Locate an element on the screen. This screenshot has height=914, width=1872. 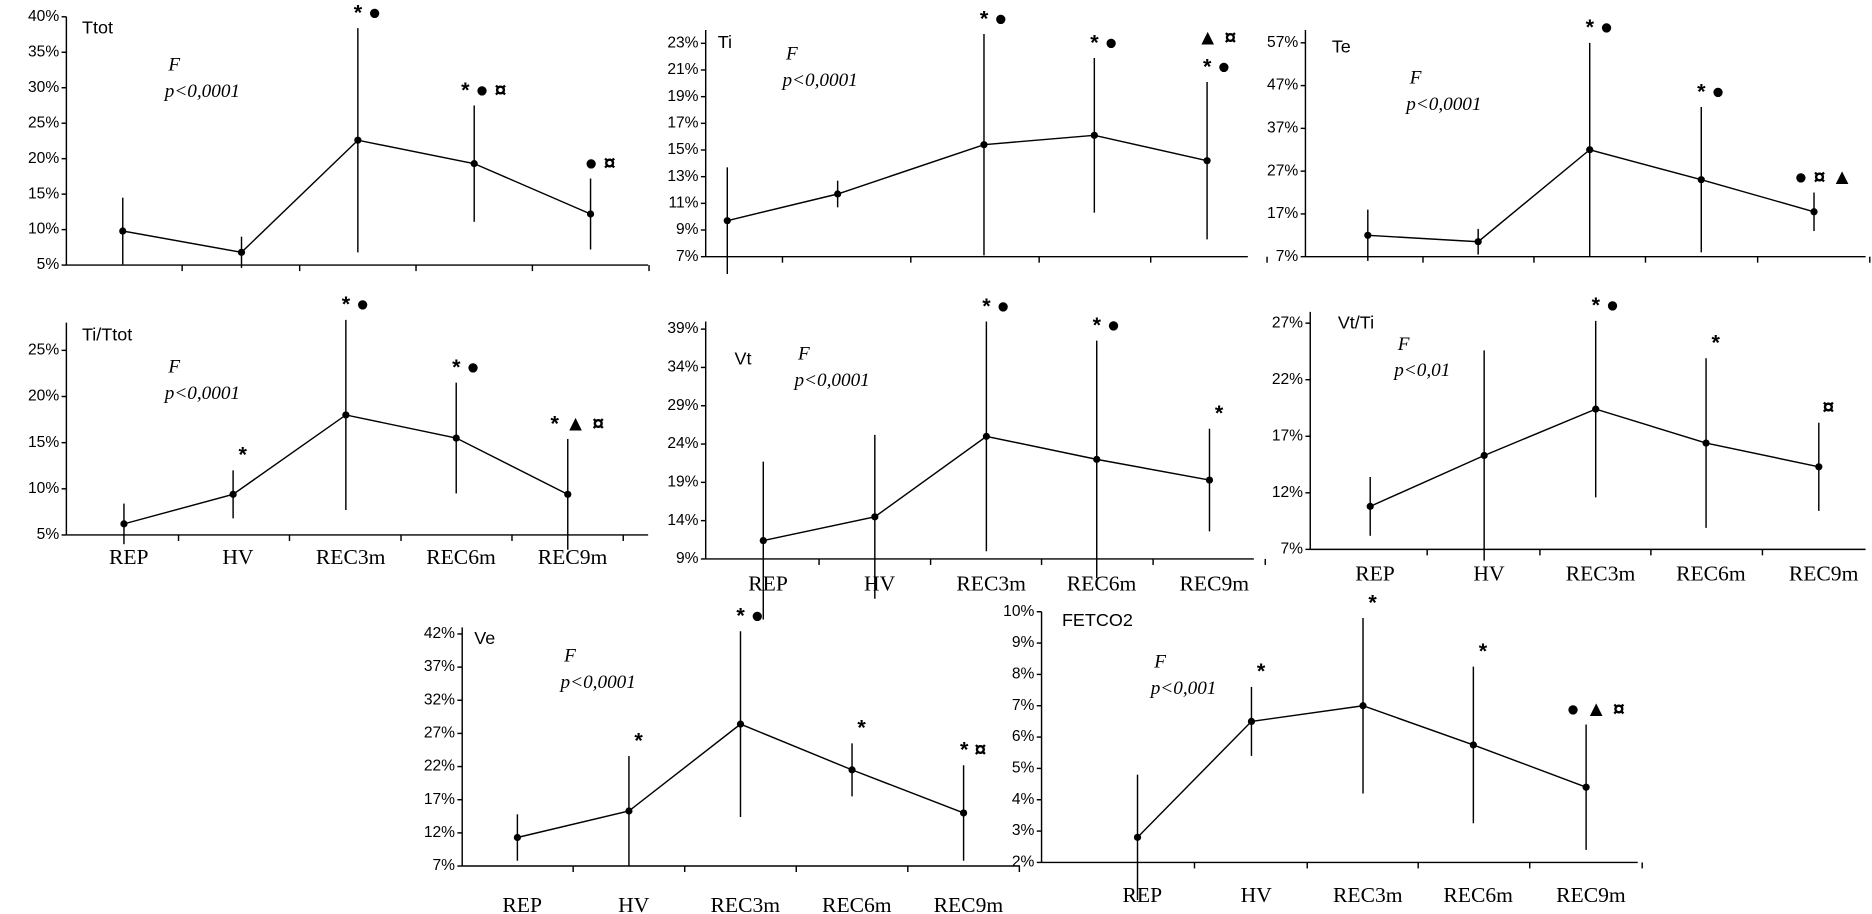
y-tick-label: 29% is located at coordinates (682, 405).